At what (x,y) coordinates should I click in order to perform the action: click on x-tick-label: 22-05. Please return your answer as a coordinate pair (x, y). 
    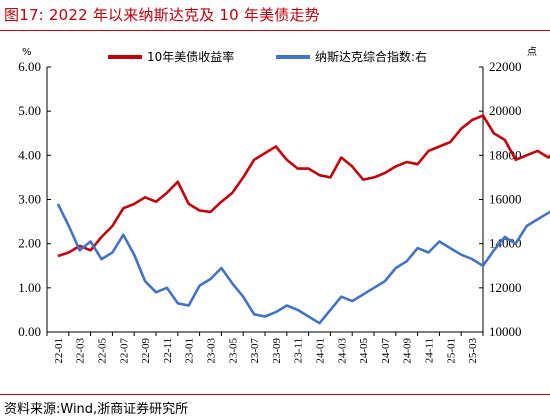
    Looking at the image, I should click on (103, 351).